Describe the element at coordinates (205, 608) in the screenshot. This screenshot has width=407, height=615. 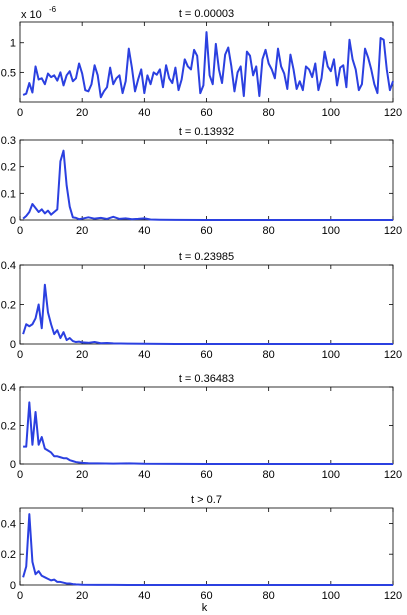
I see `x-axis-label: k` at that location.